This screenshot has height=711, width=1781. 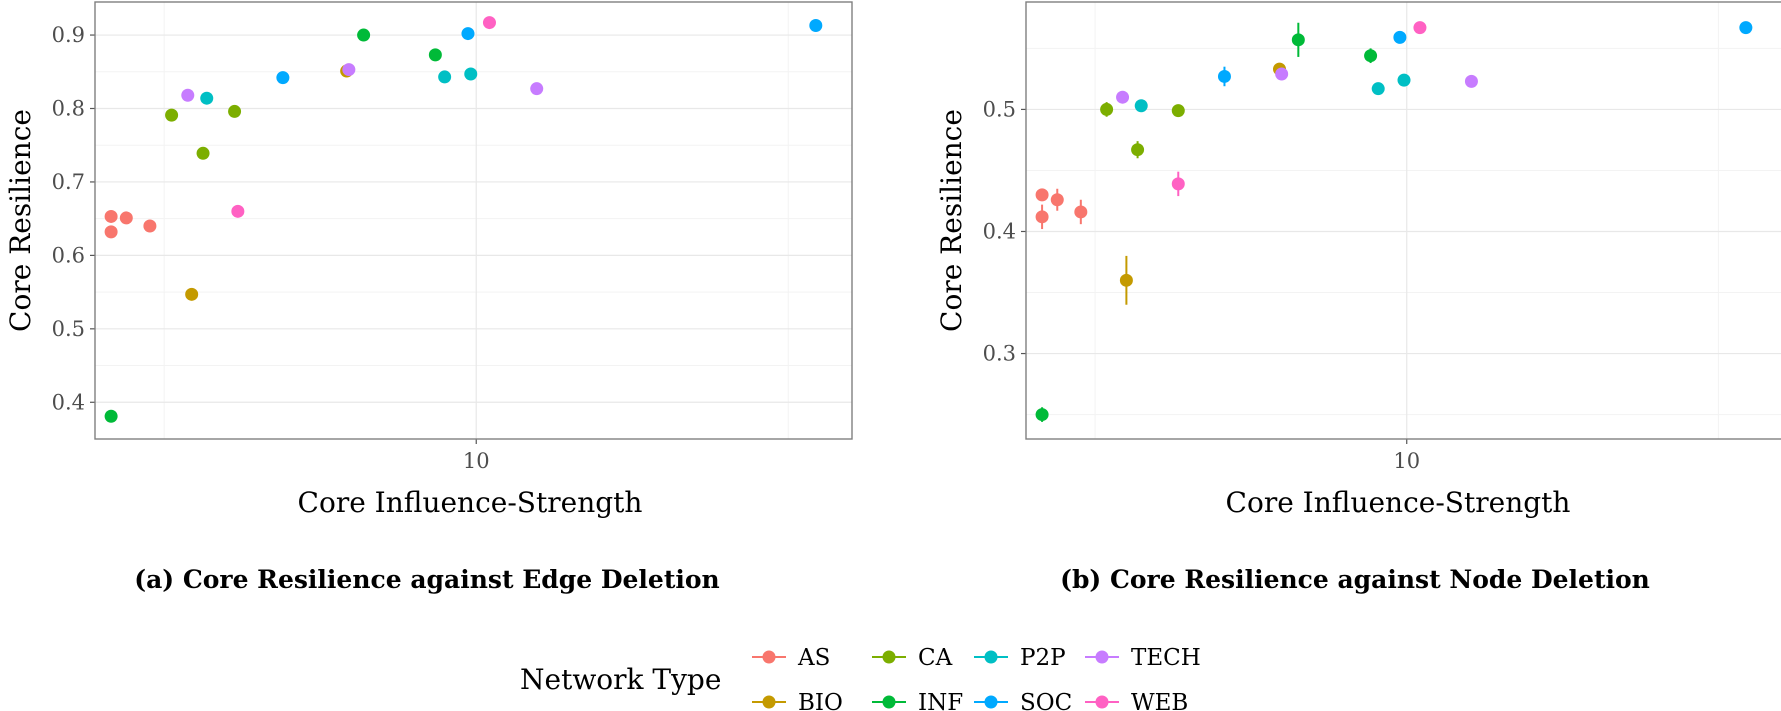 What do you see at coordinates (68, 35) in the screenshot?
I see `y-tick-label: 0.9` at bounding box center [68, 35].